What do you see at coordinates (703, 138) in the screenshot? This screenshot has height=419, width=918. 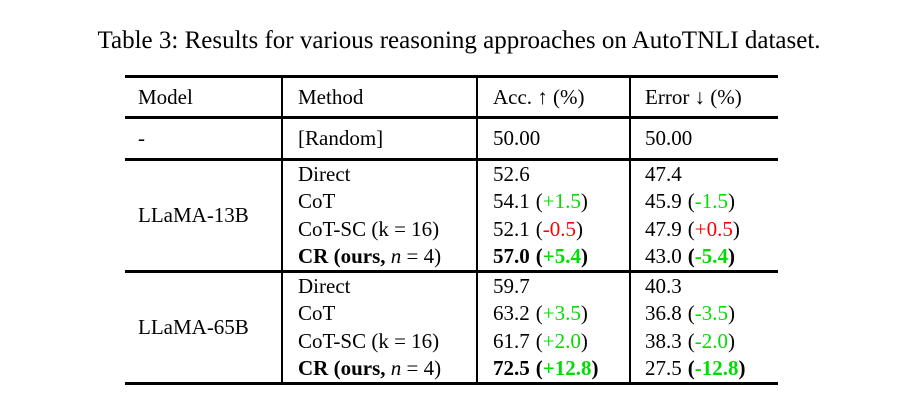 I see `error-cell: 50.00` at bounding box center [703, 138].